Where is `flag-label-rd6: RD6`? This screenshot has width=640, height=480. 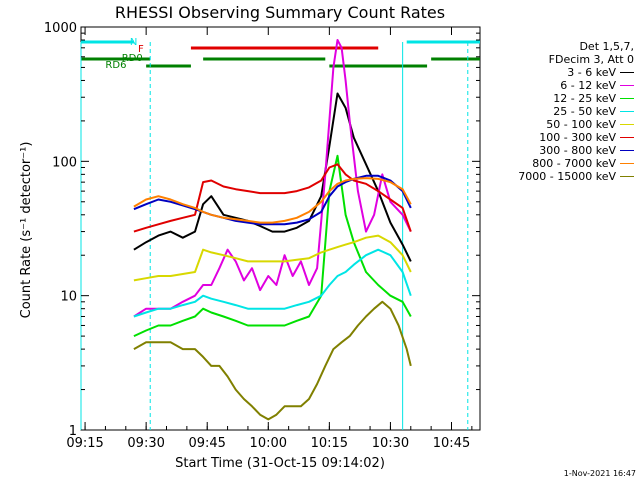
flag-label-rd6: RD6 is located at coordinates (115, 65).